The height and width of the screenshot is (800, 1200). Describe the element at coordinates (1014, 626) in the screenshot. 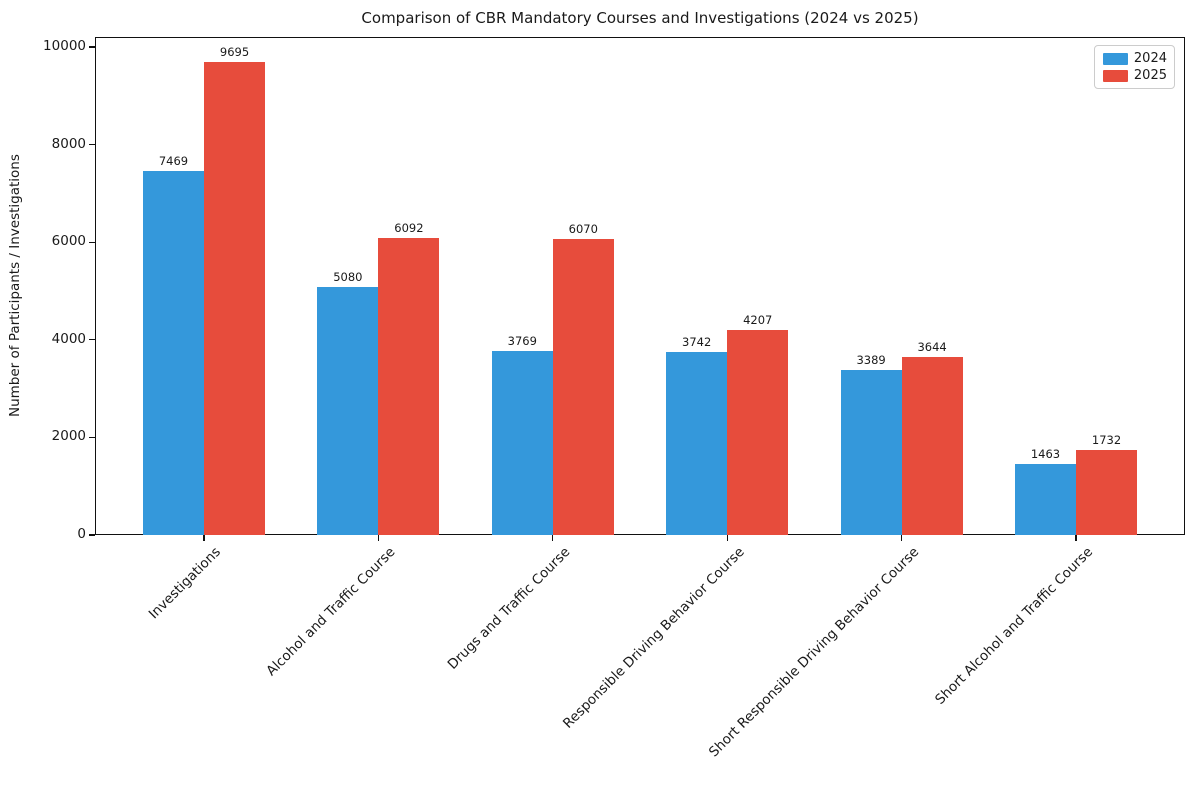

I see `x-tick-label-6: Short Alcohol and Traffic Course` at that location.